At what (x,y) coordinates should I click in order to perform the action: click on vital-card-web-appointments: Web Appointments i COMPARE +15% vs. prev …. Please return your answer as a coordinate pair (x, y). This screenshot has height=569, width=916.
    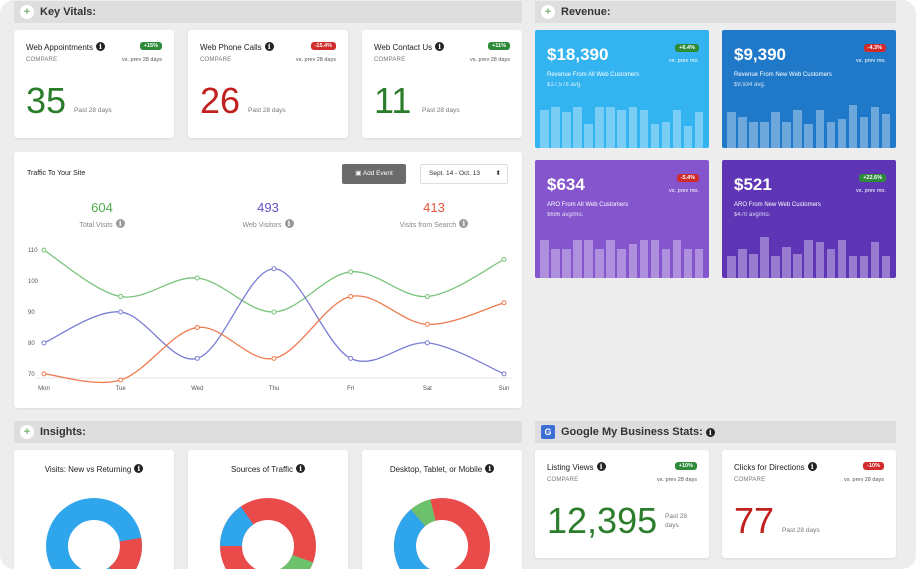
    Looking at the image, I should click on (94, 84).